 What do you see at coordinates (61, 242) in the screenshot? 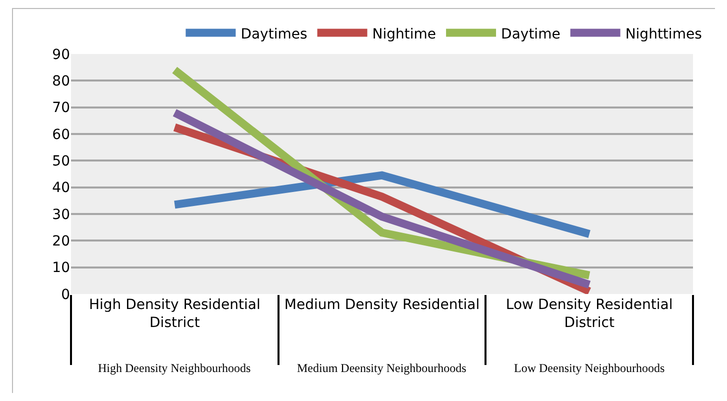
I see `y-tick-label: 20` at bounding box center [61, 242].